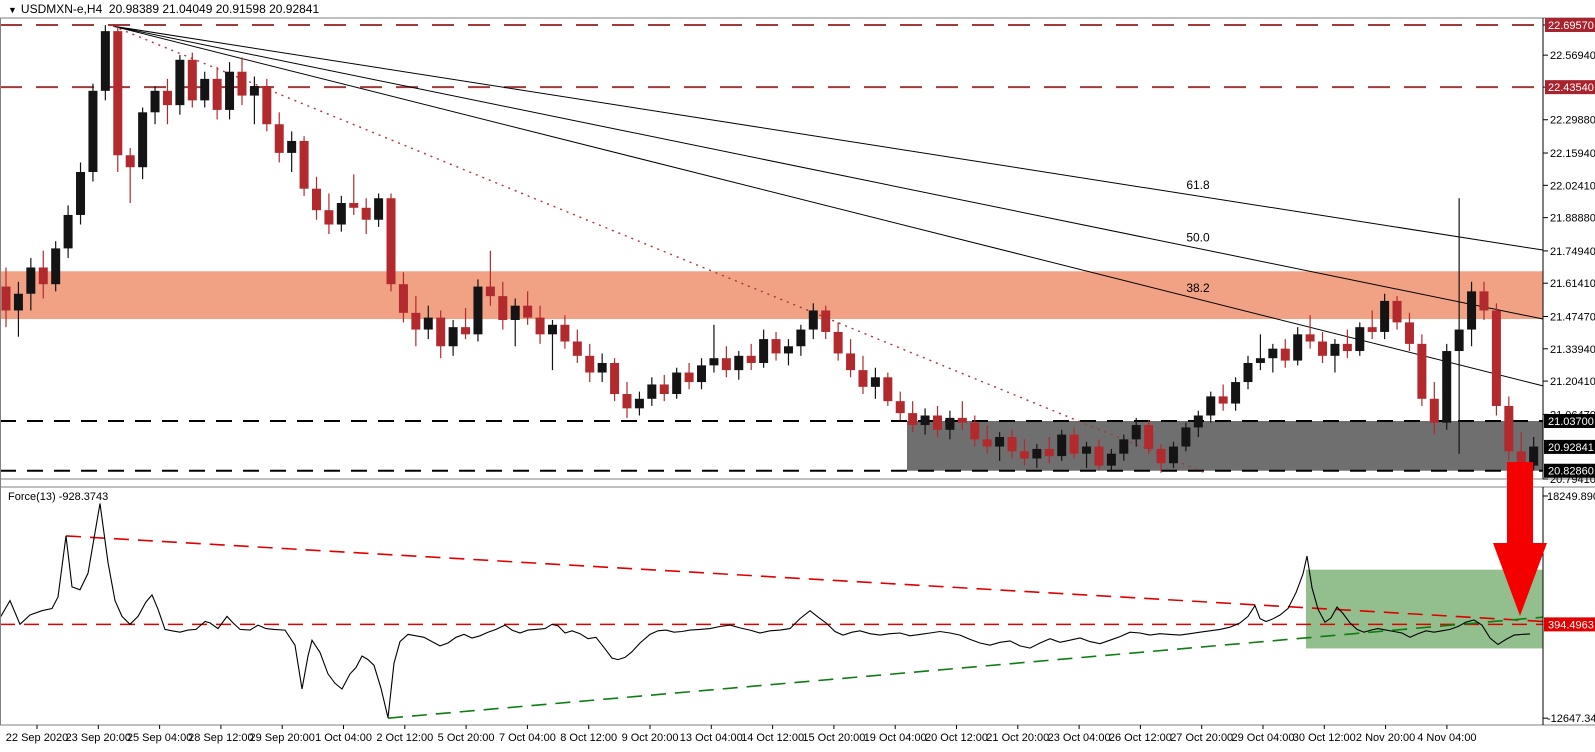 The width and height of the screenshot is (1595, 752). Describe the element at coordinates (1572, 317) in the screenshot. I see `price-tick-label: 21.47470` at that location.